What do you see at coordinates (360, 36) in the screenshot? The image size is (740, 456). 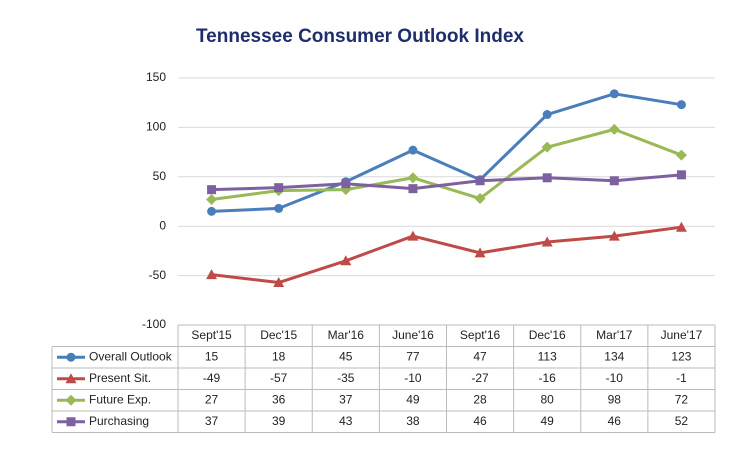 I see `chart-title: Tennessee Consumer Outlook Index` at bounding box center [360, 36].